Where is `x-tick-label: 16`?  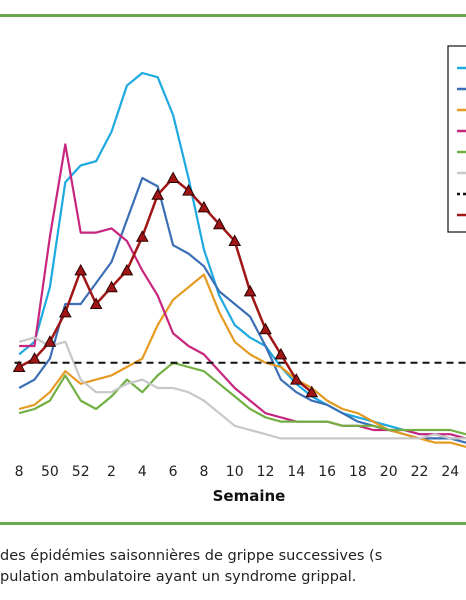 x-tick-label: 16 is located at coordinates (327, 472).